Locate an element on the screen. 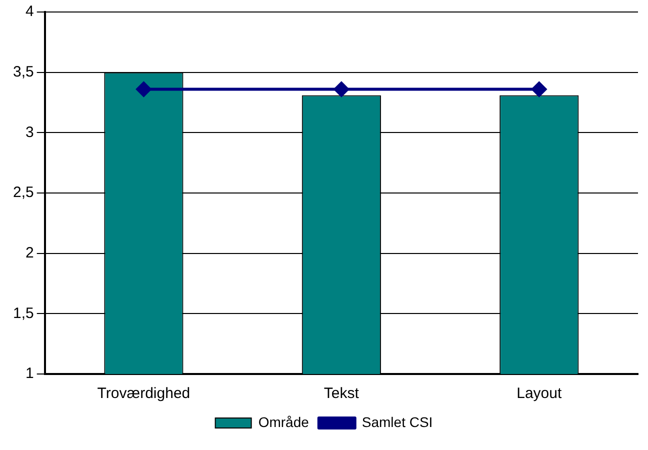 The image size is (648, 450). x-tick-label: Troværdighed is located at coordinates (143, 393).